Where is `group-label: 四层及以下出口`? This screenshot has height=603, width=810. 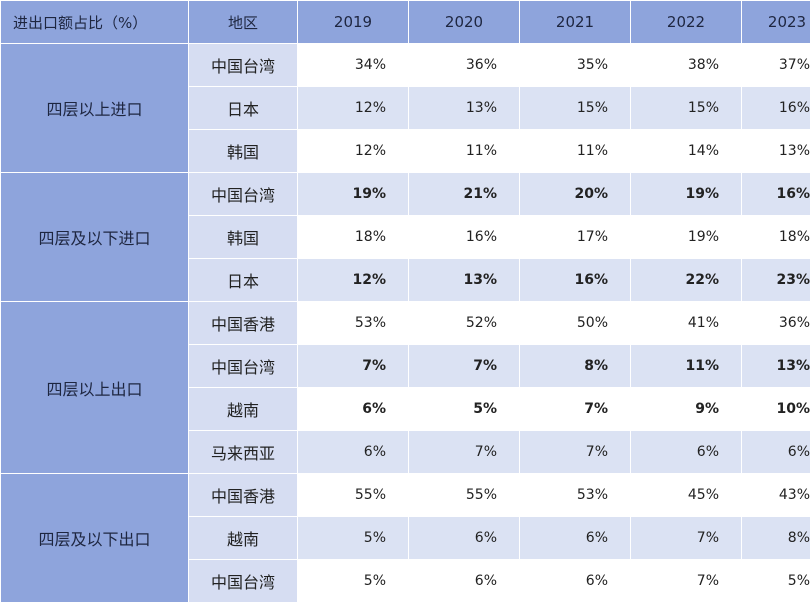
group-label: 四层及以下出口 is located at coordinates (95, 538).